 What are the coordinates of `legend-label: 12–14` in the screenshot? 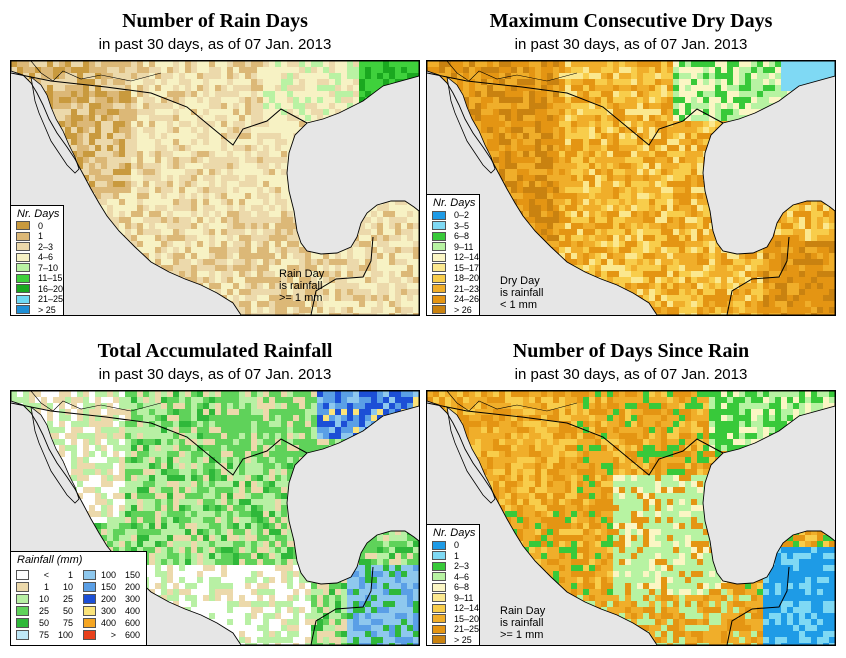 It's located at (467, 257).